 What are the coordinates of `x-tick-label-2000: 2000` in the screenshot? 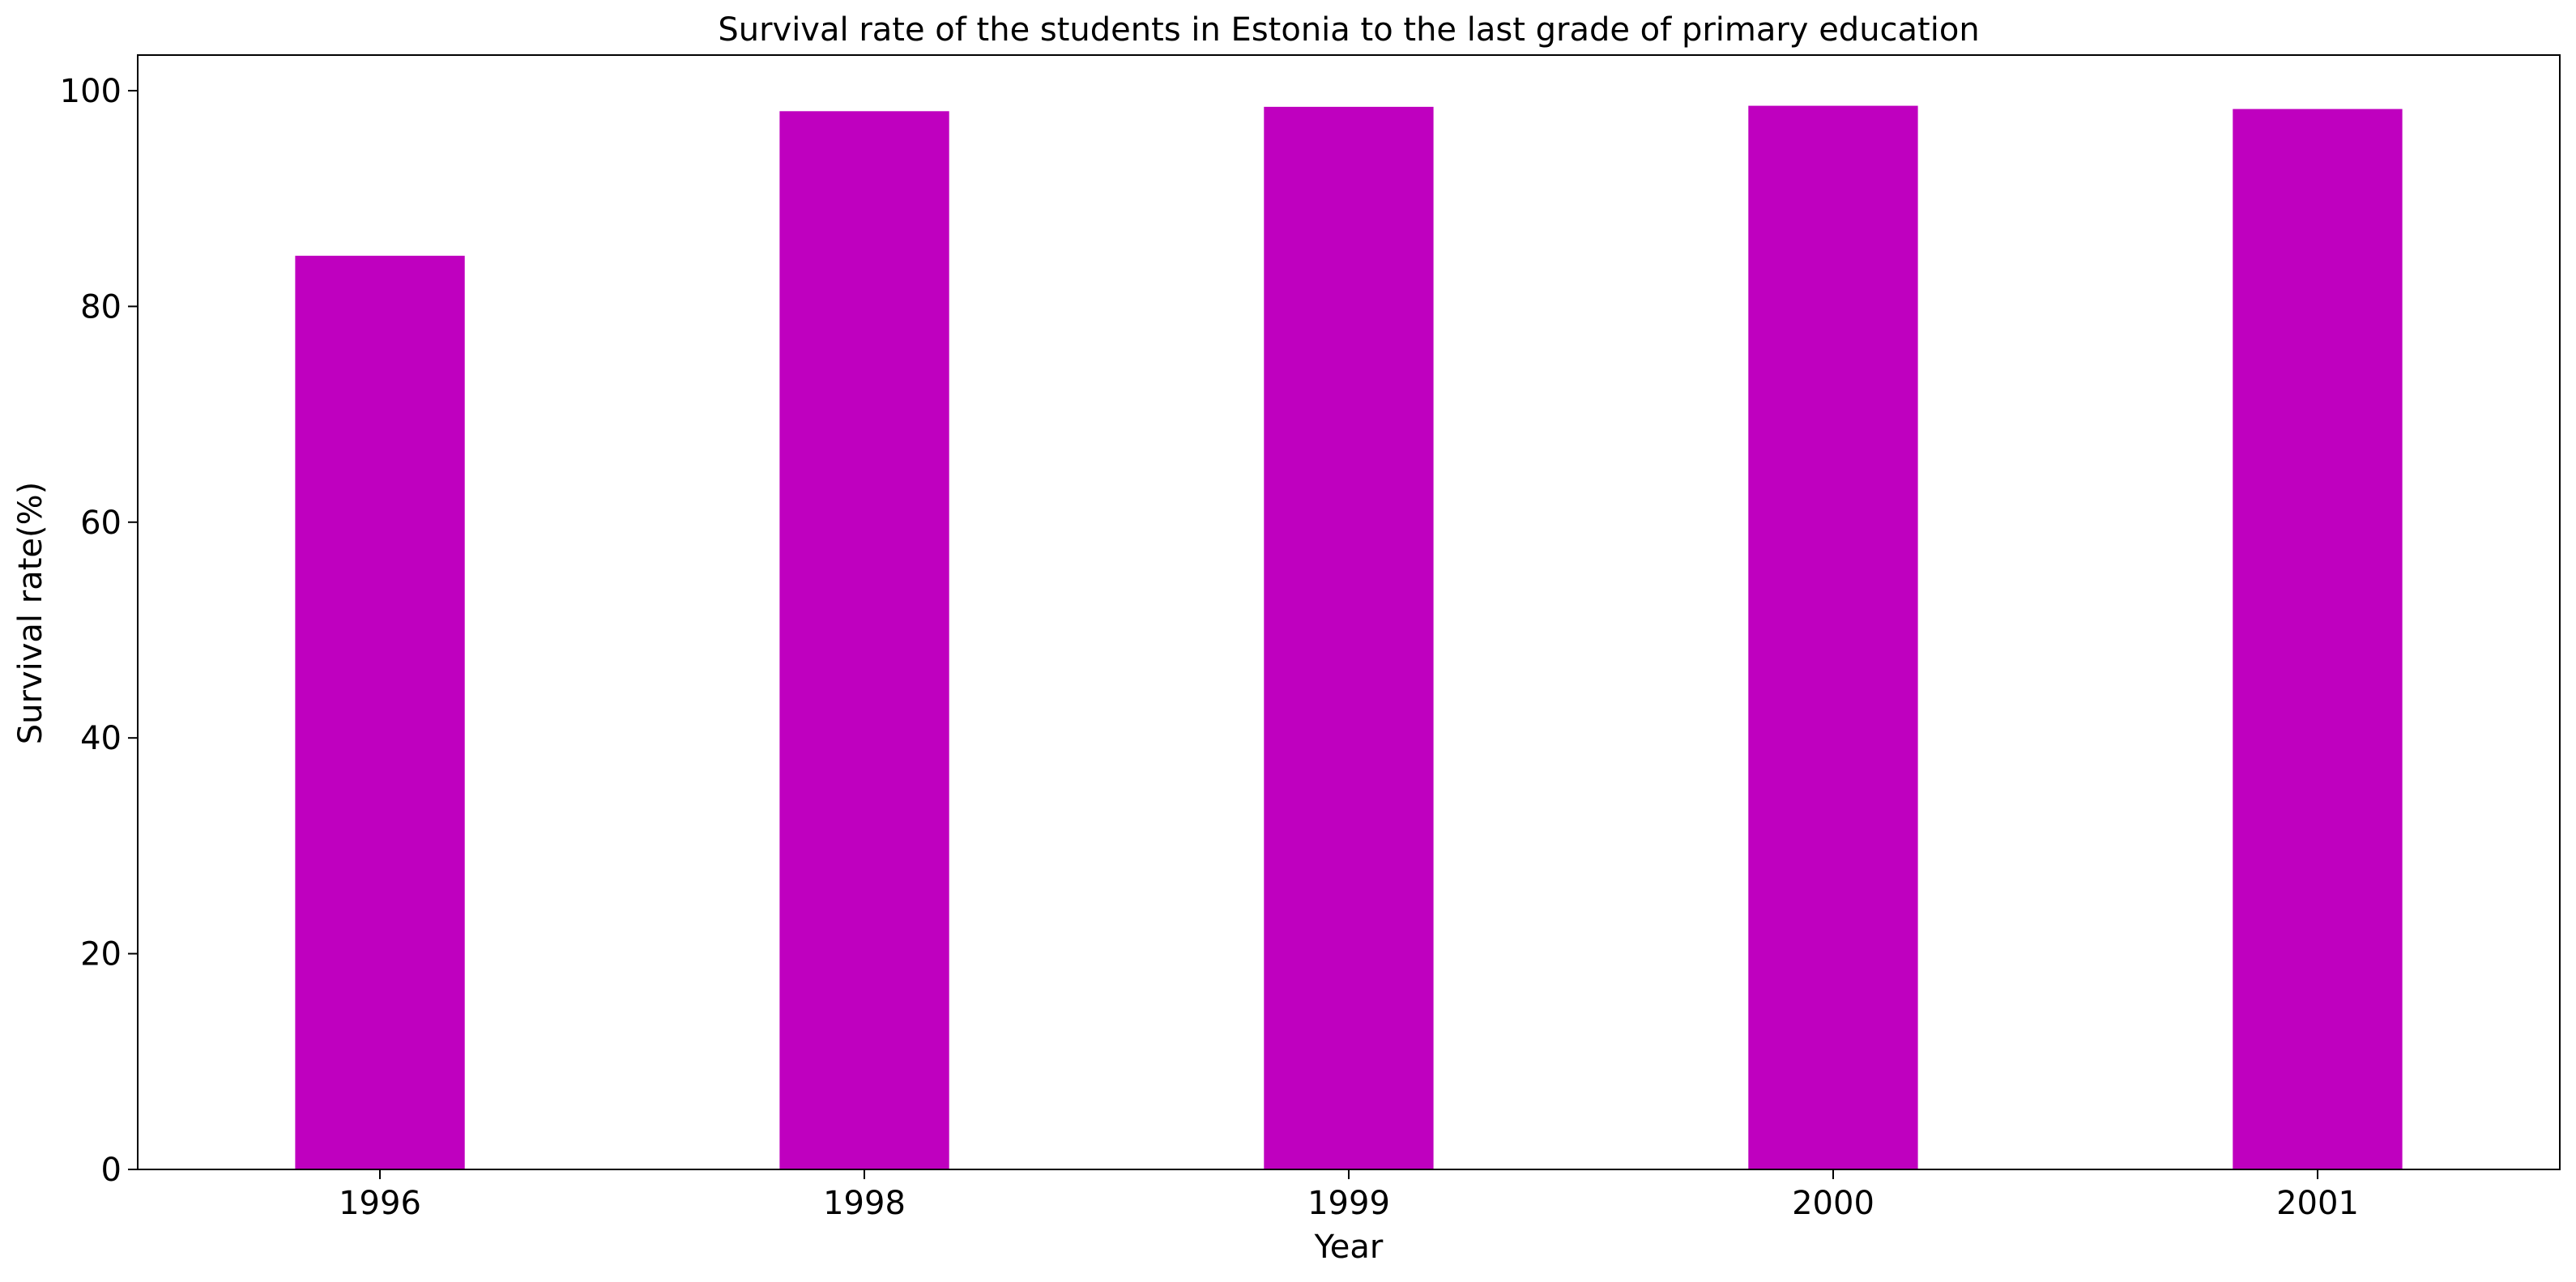 It's located at (1833, 1203).